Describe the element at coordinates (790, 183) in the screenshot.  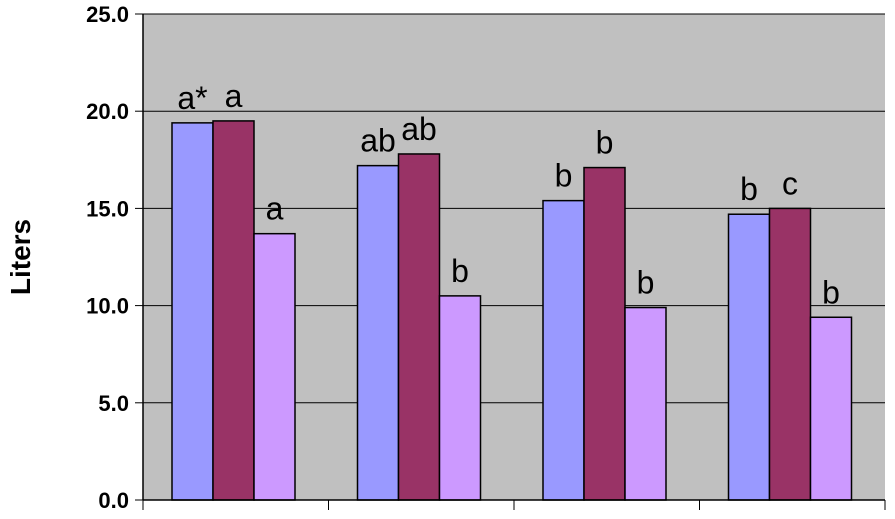
I see `bar-data-label: c` at that location.